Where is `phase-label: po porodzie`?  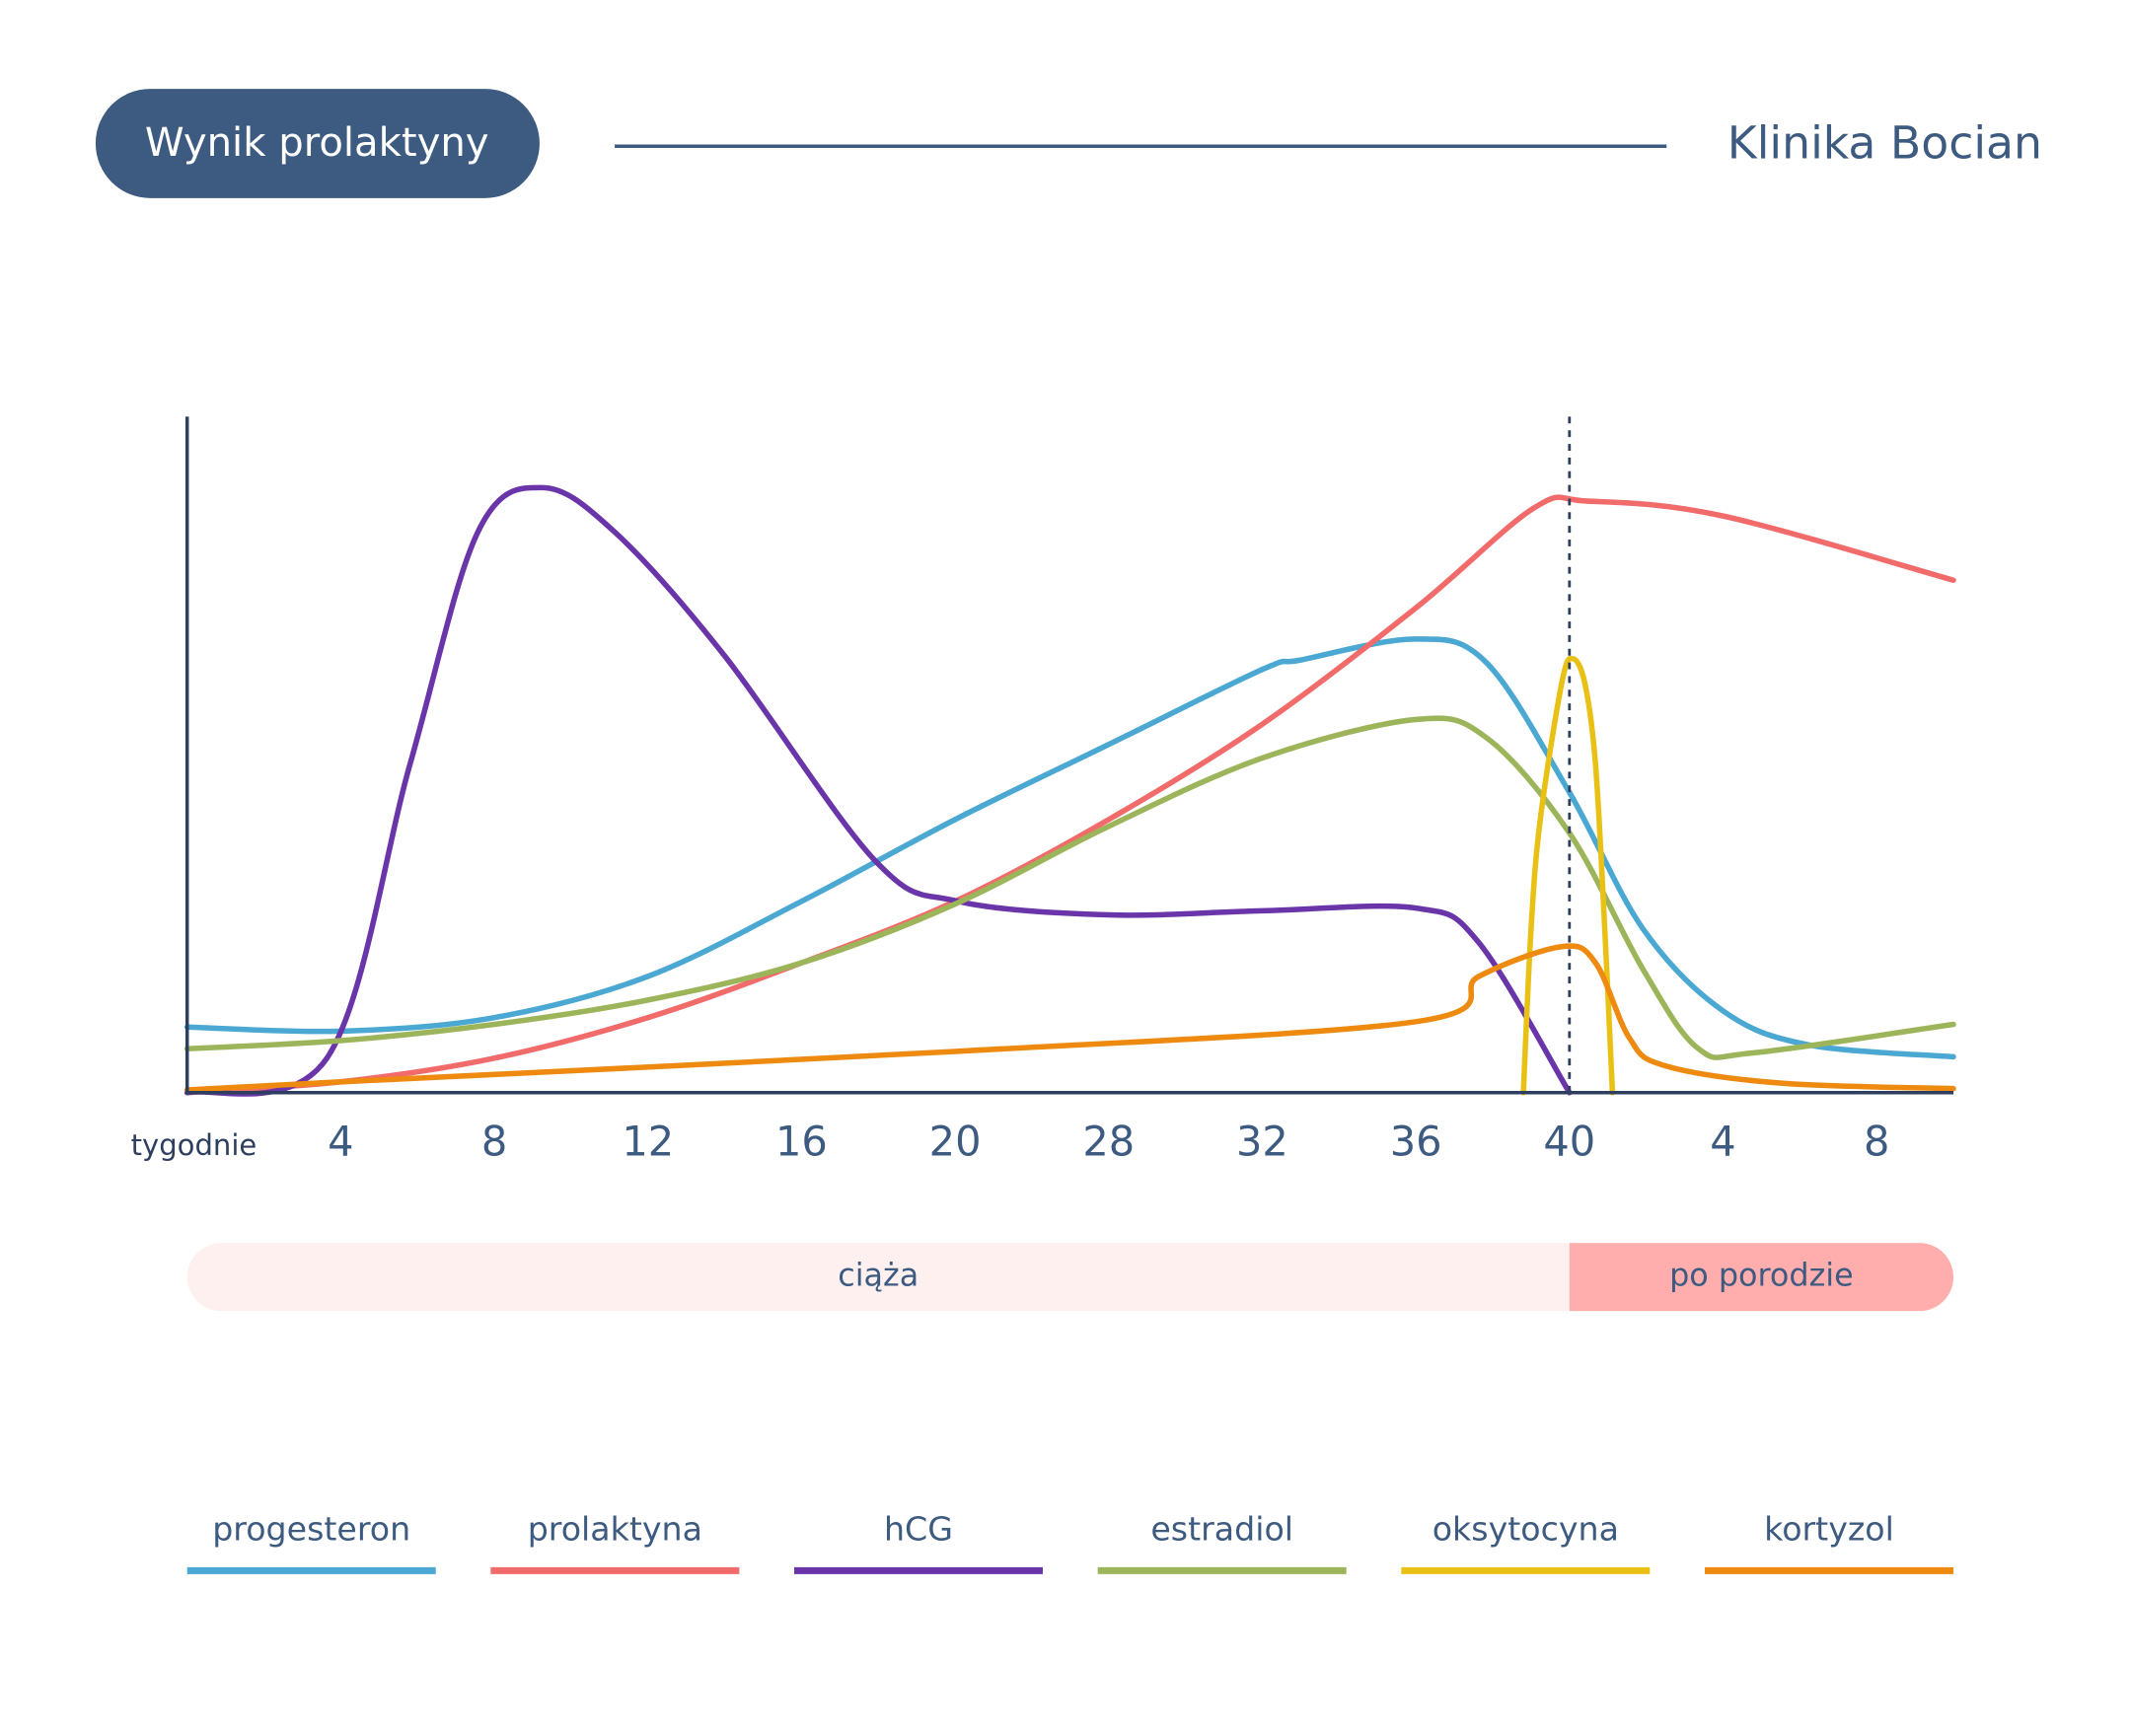
phase-label: po porodzie is located at coordinates (1761, 1275).